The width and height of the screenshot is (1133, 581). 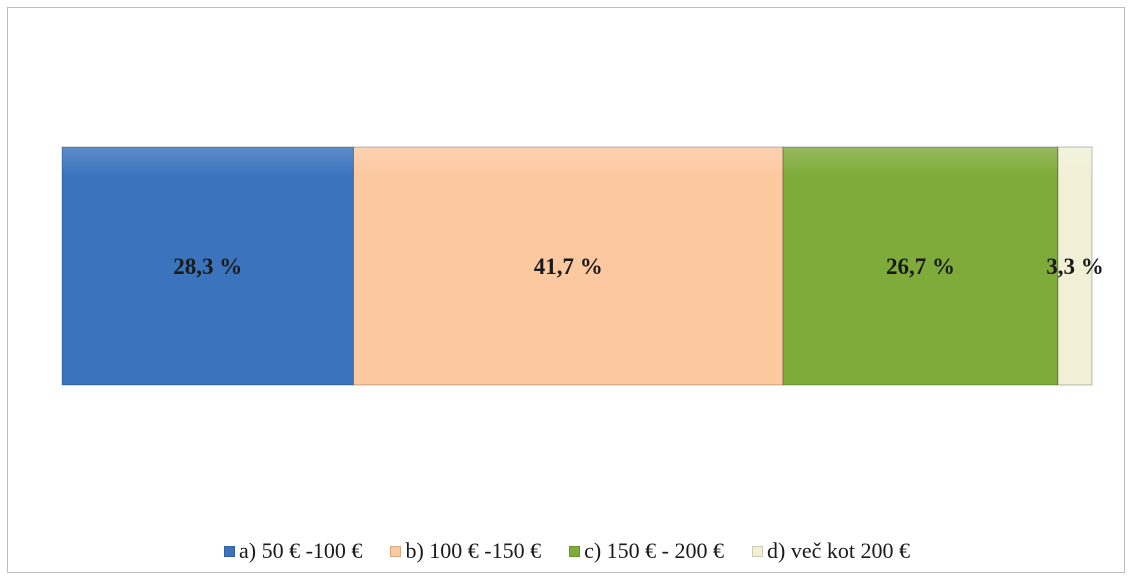 I want to click on bar-segment-c, so click(x=920, y=266).